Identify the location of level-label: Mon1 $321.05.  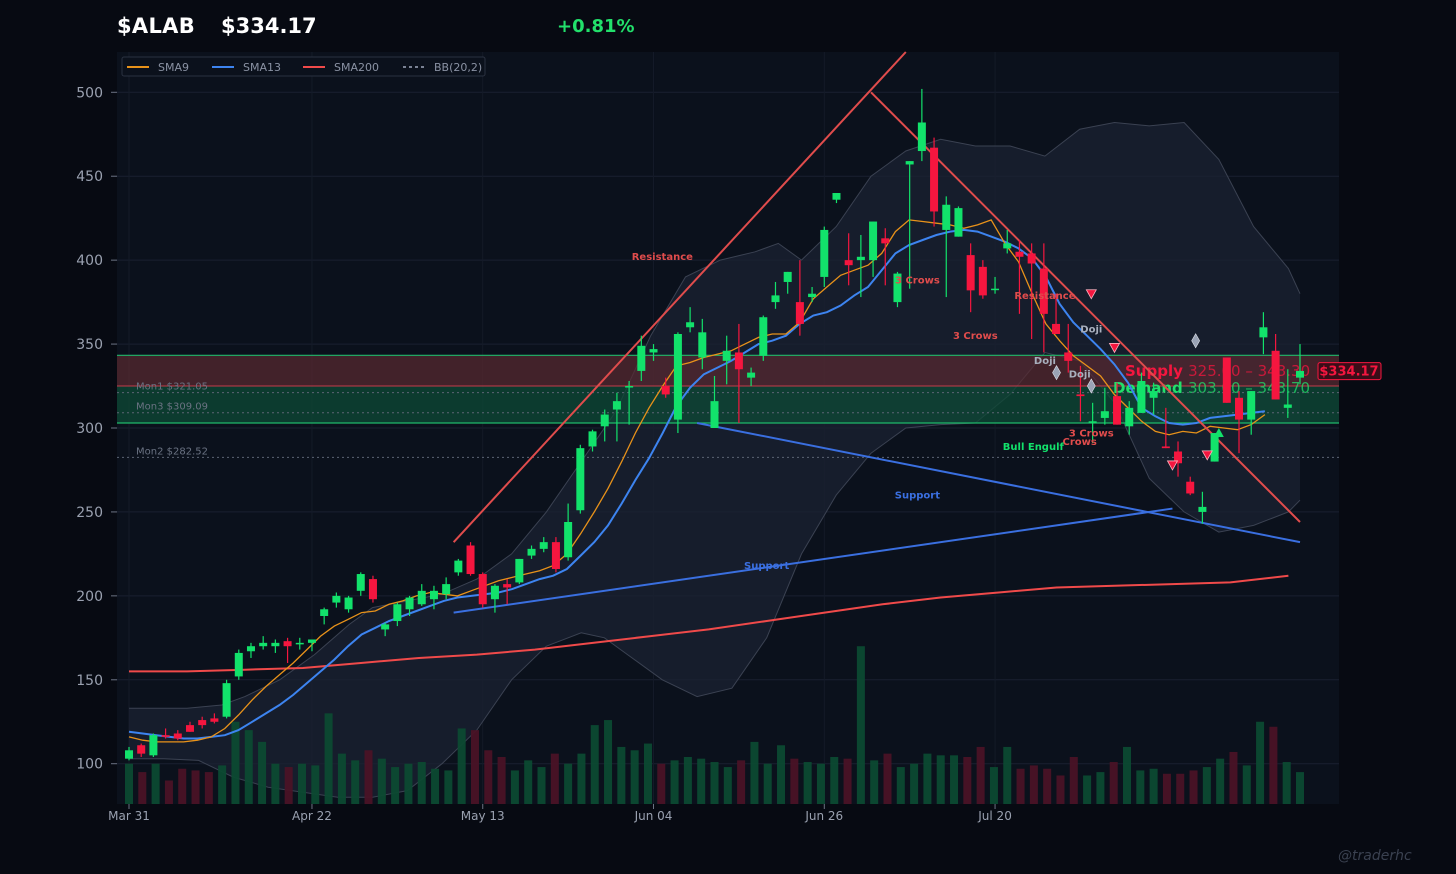
(172, 387).